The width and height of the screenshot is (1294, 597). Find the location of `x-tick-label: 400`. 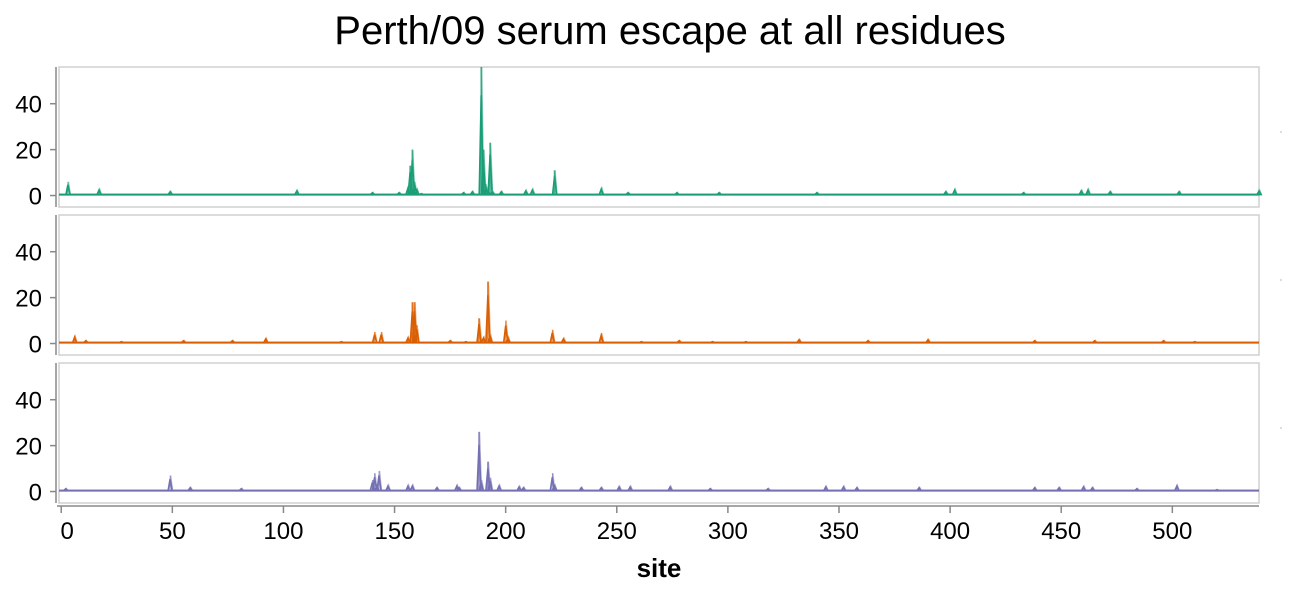

x-tick-label: 400 is located at coordinates (950, 531).